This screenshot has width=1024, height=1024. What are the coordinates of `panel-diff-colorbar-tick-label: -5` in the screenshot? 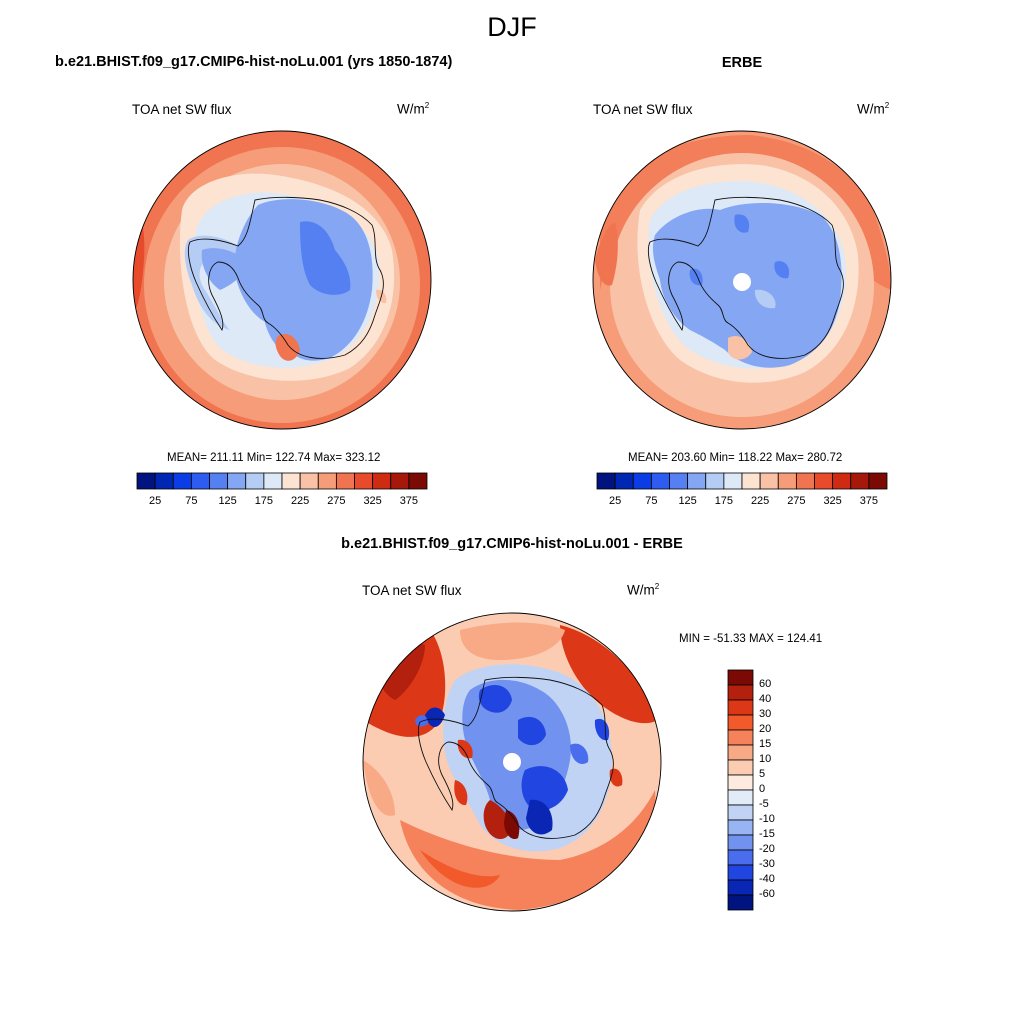 It's located at (764, 804).